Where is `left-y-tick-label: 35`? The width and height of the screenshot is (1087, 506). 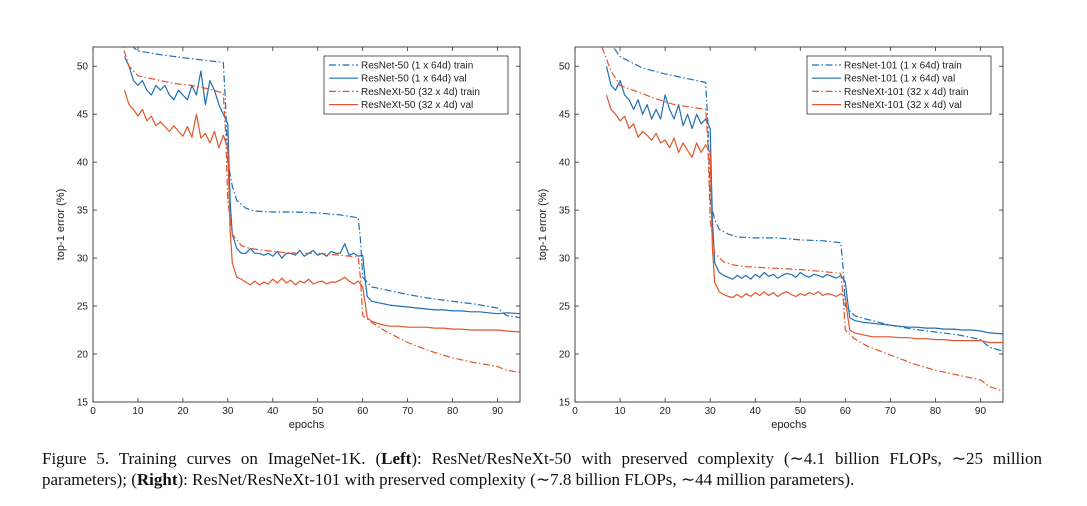
left-y-tick-label: 35 is located at coordinates (83, 211).